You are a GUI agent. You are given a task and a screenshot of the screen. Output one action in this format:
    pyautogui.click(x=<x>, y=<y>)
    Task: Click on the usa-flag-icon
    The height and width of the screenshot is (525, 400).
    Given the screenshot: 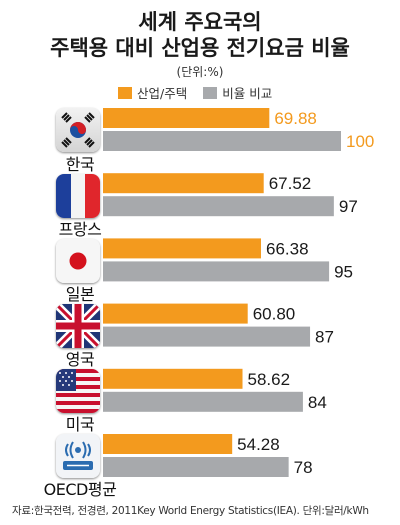 What is the action you would take?
    pyautogui.click(x=78, y=391)
    